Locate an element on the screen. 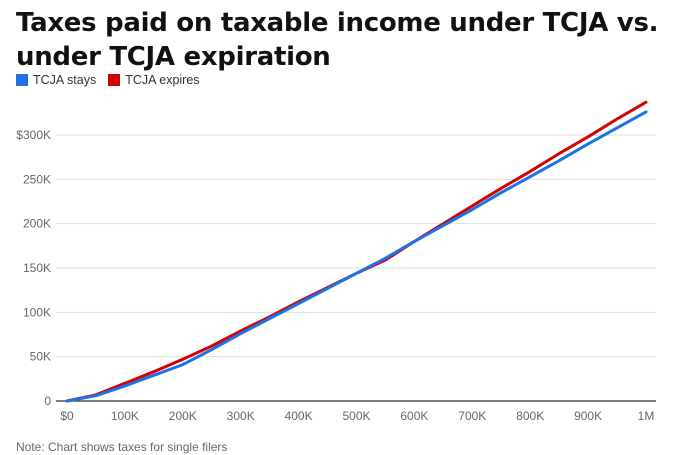 This screenshot has width=678, height=455. y-tick-label-0: 0 is located at coordinates (47, 401).